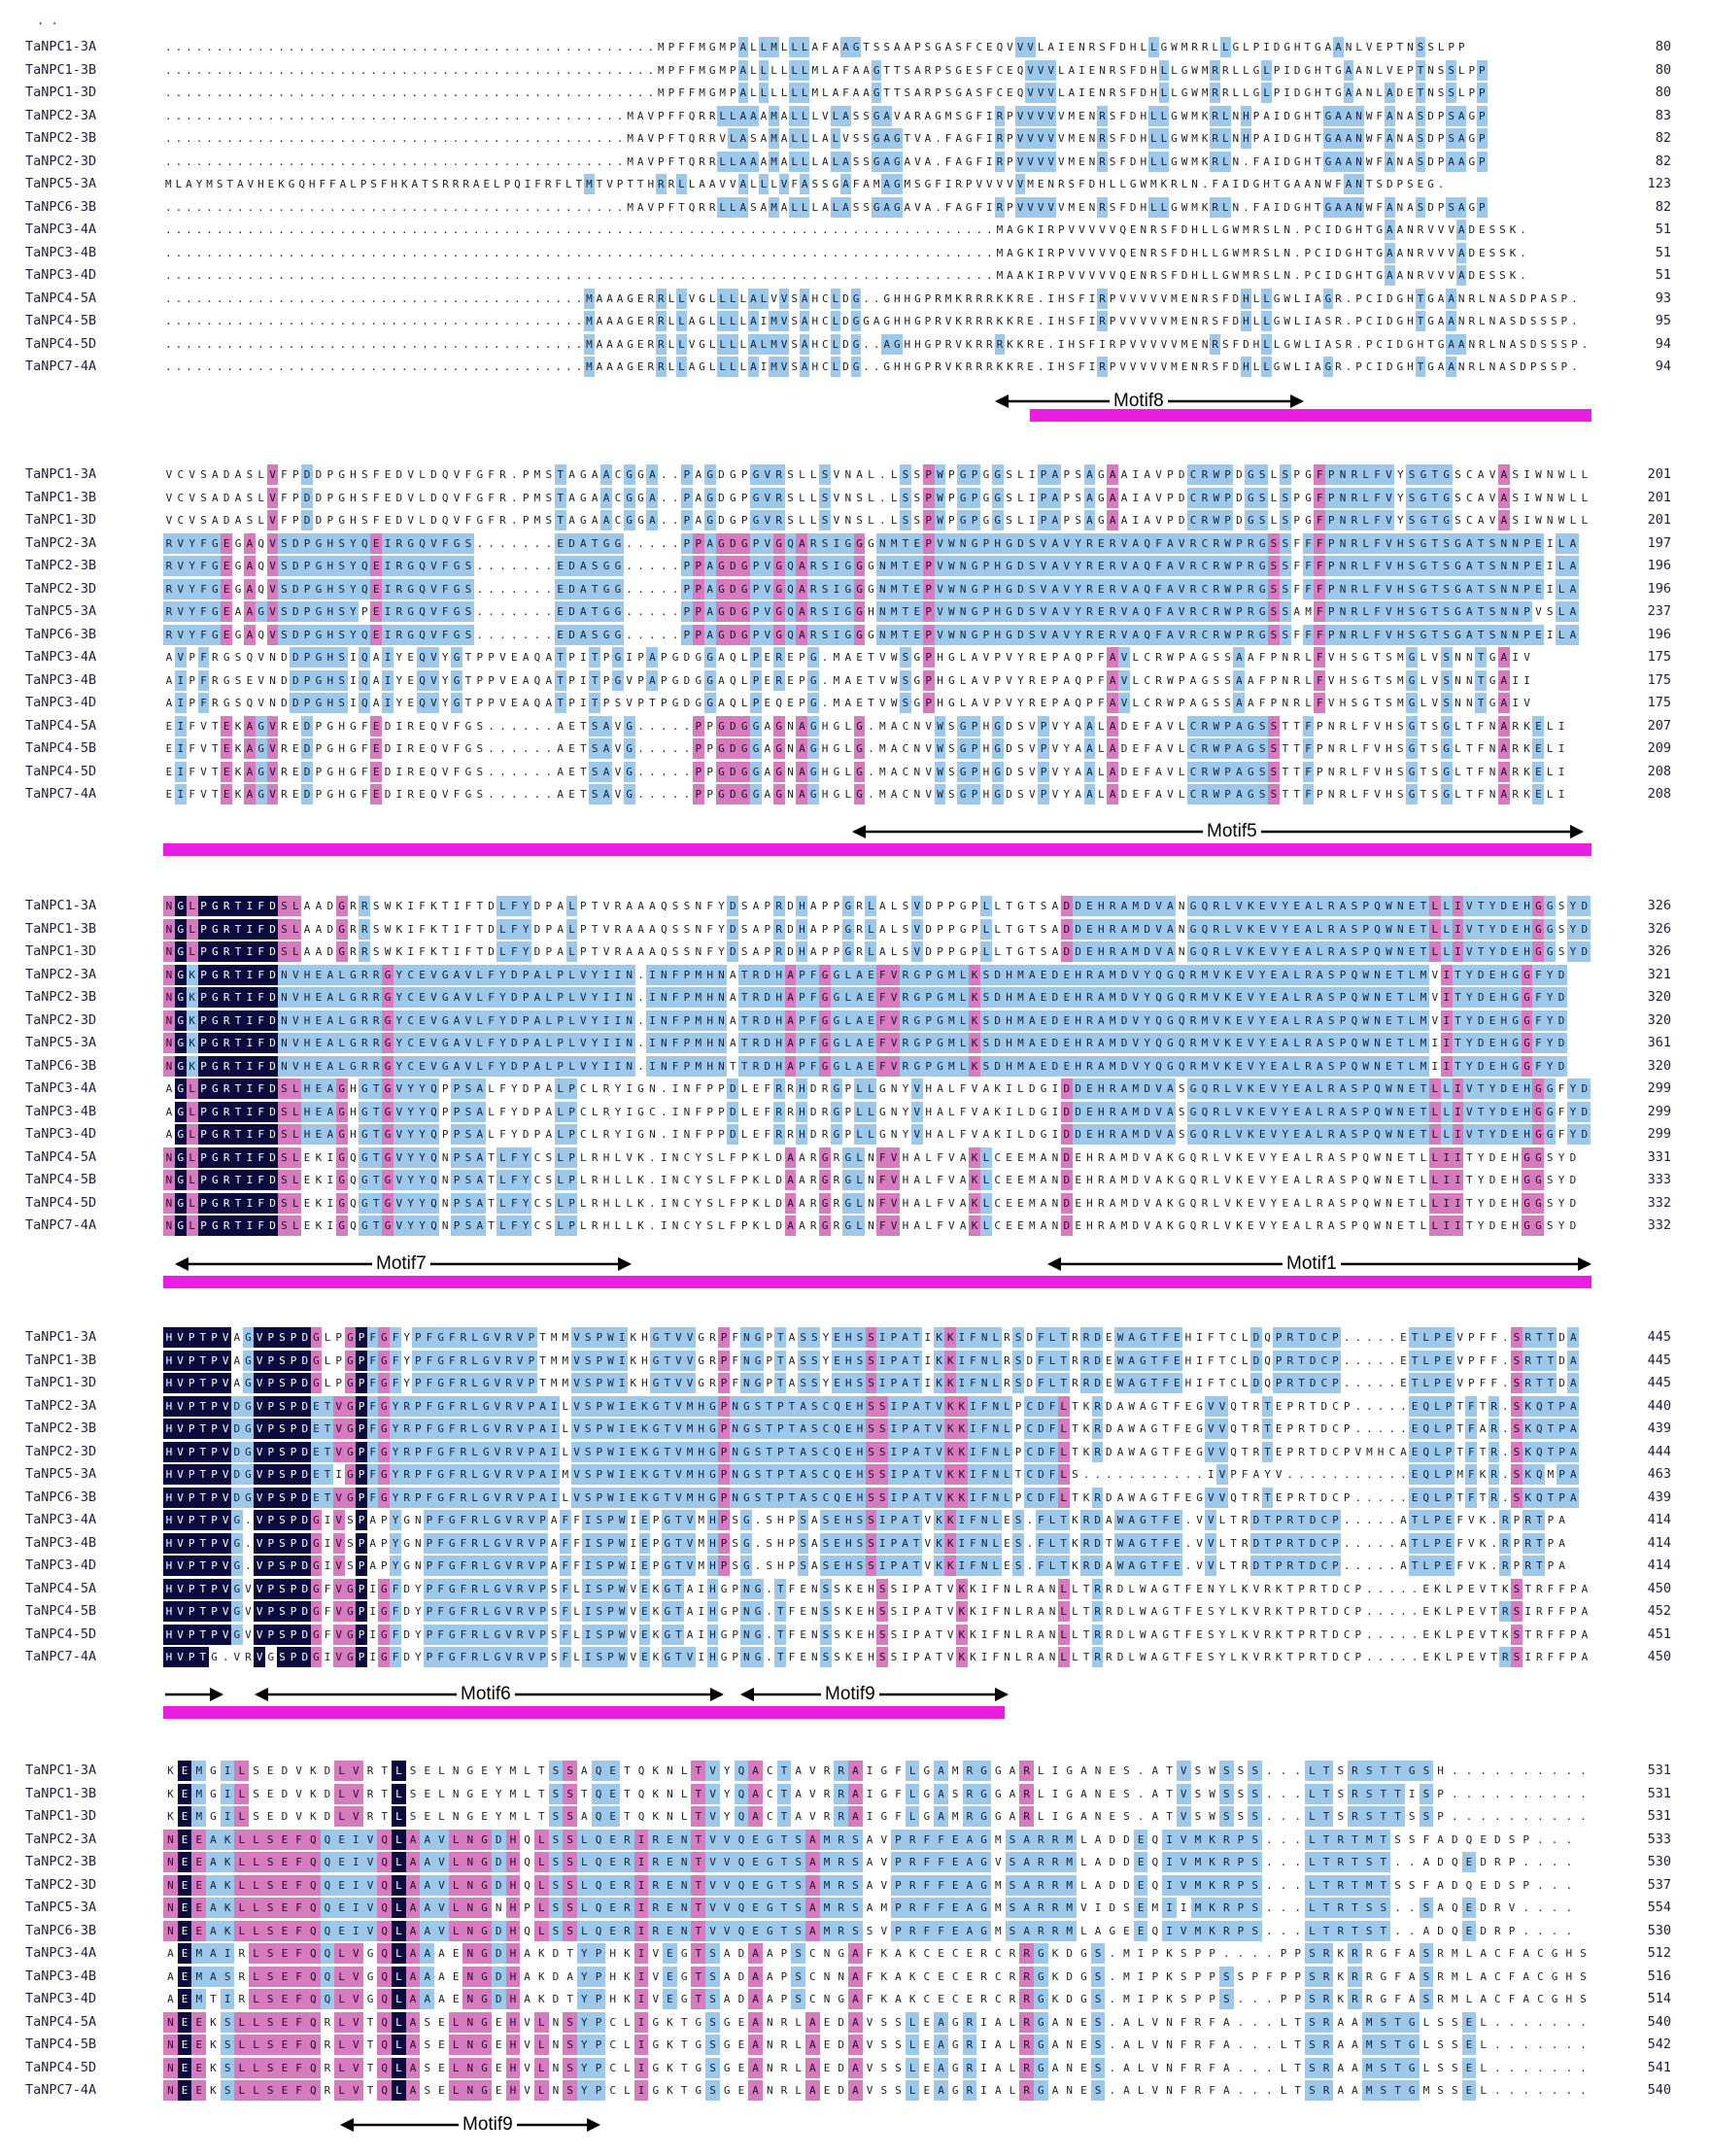 The image size is (1711, 2156). Describe the element at coordinates (1663, 115) in the screenshot. I see `residue-end-position: 83` at that location.